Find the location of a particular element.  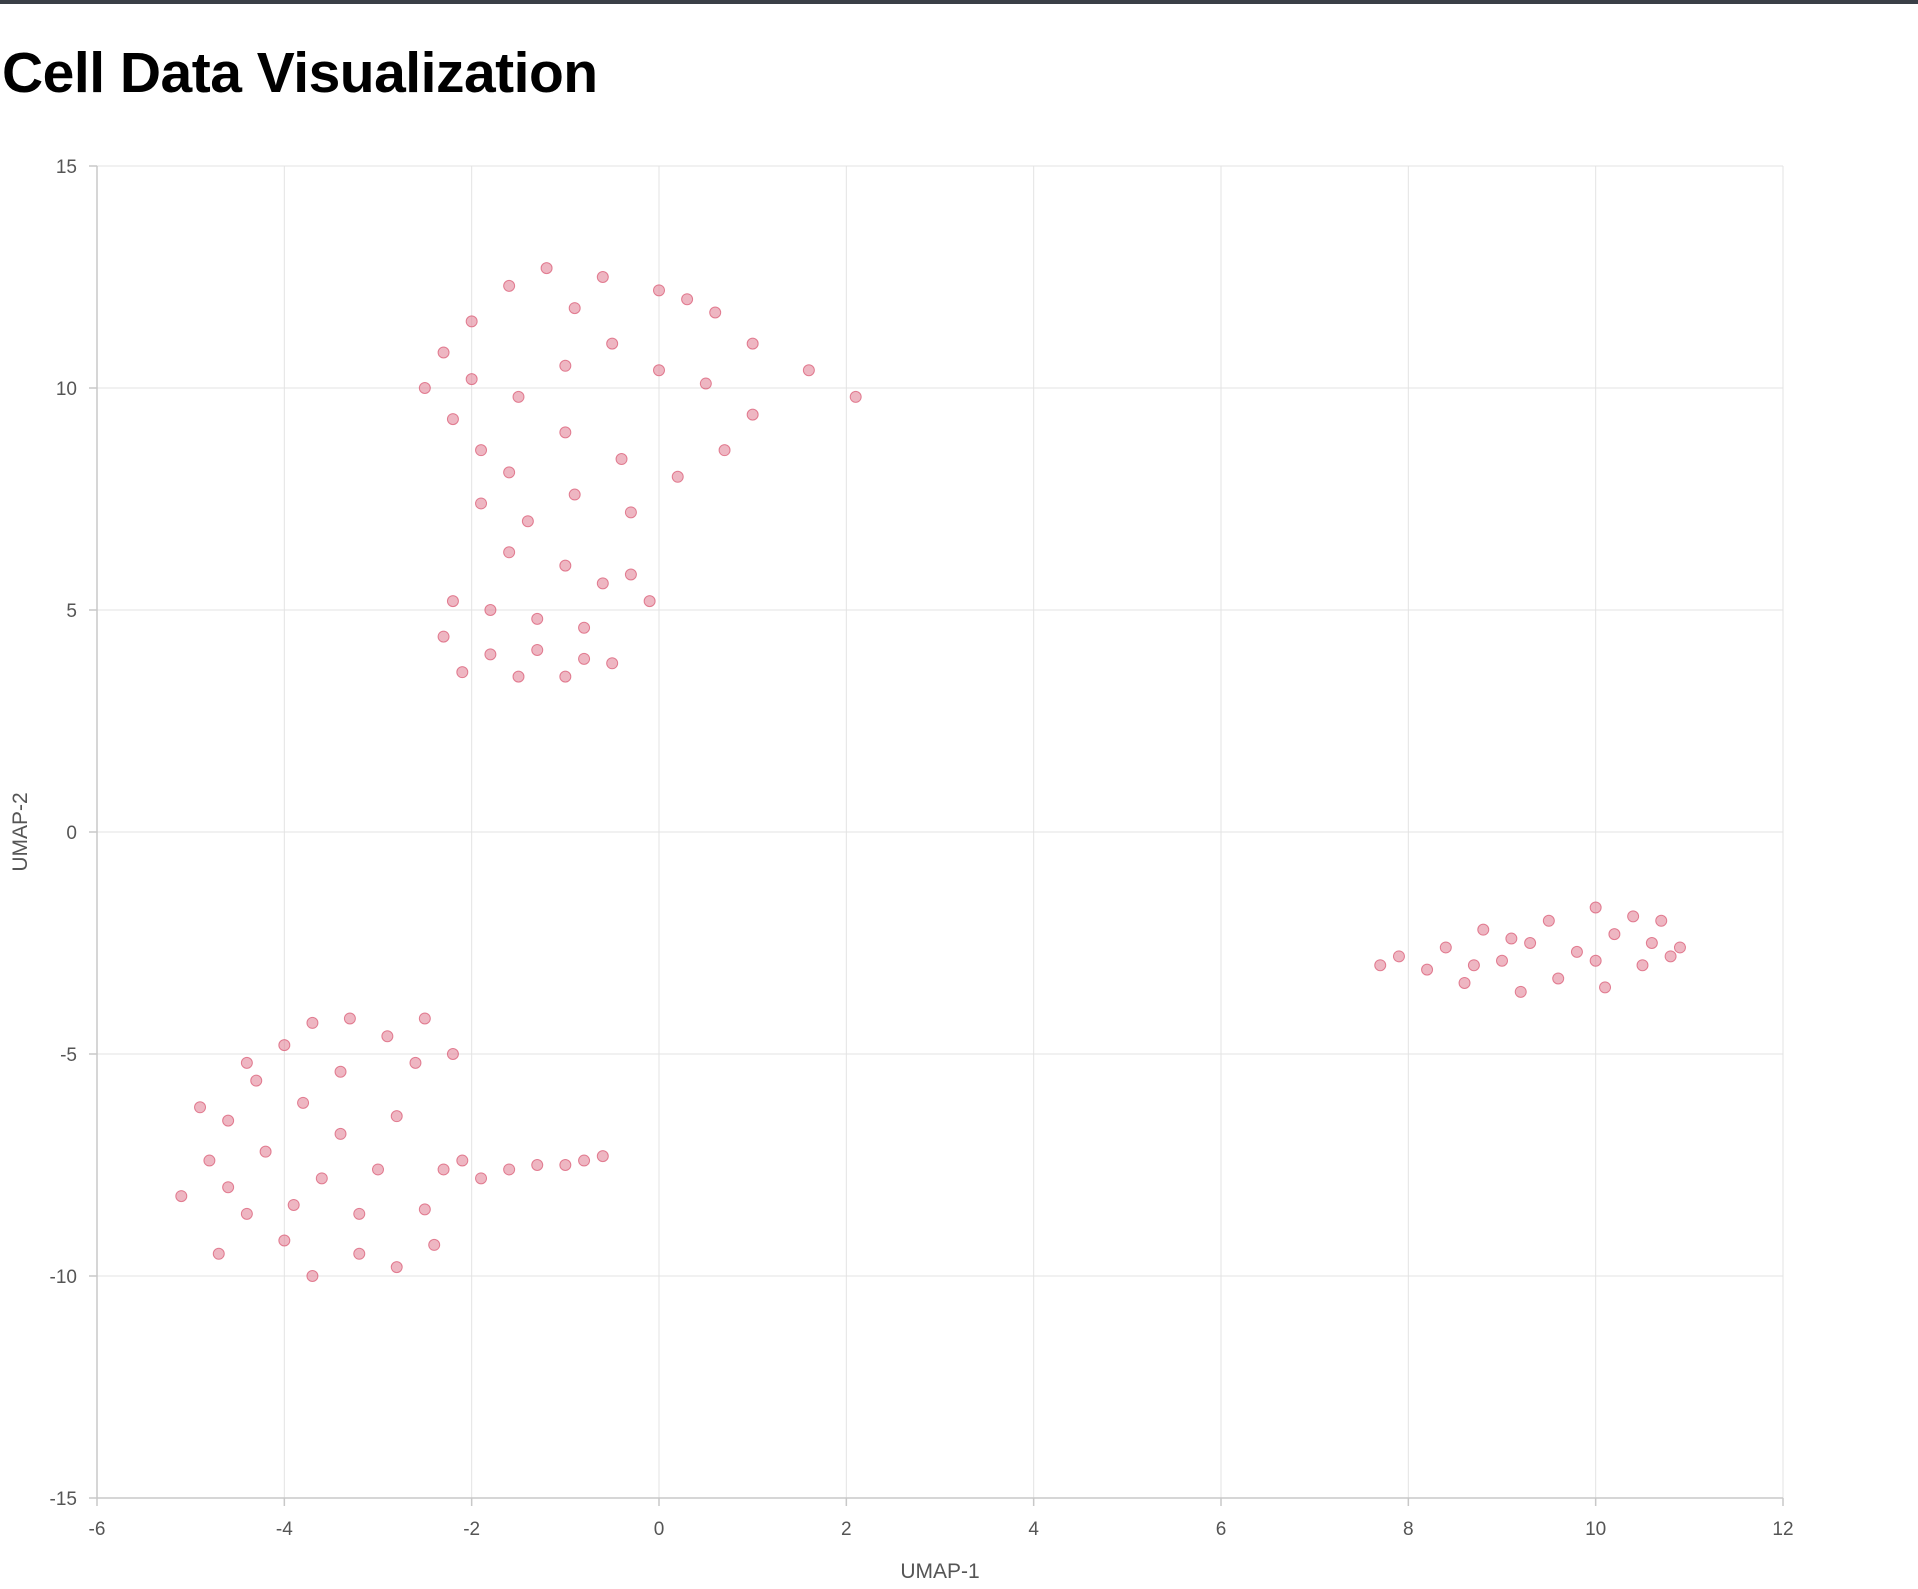

y-tick-label: 15 is located at coordinates (66, 167).